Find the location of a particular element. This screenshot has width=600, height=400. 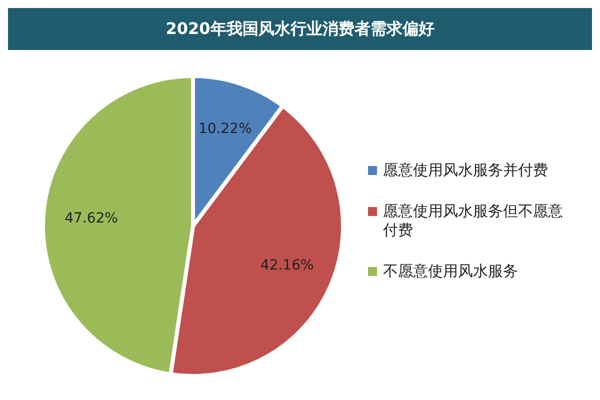

legend-label: 不愿意使用风水服务 is located at coordinates (450, 271).